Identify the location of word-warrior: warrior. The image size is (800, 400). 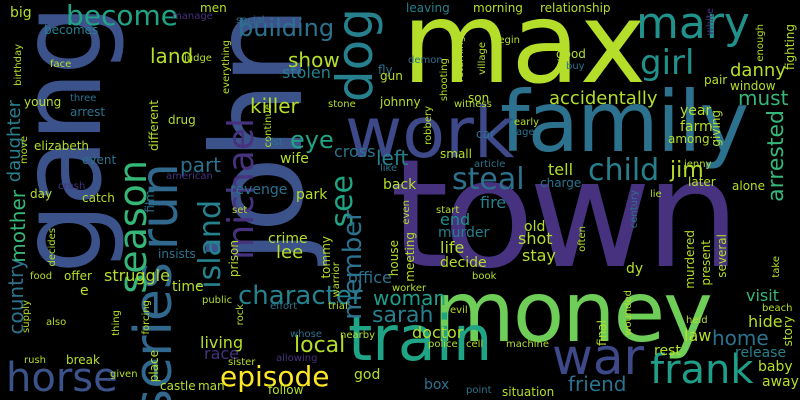
(336, 280).